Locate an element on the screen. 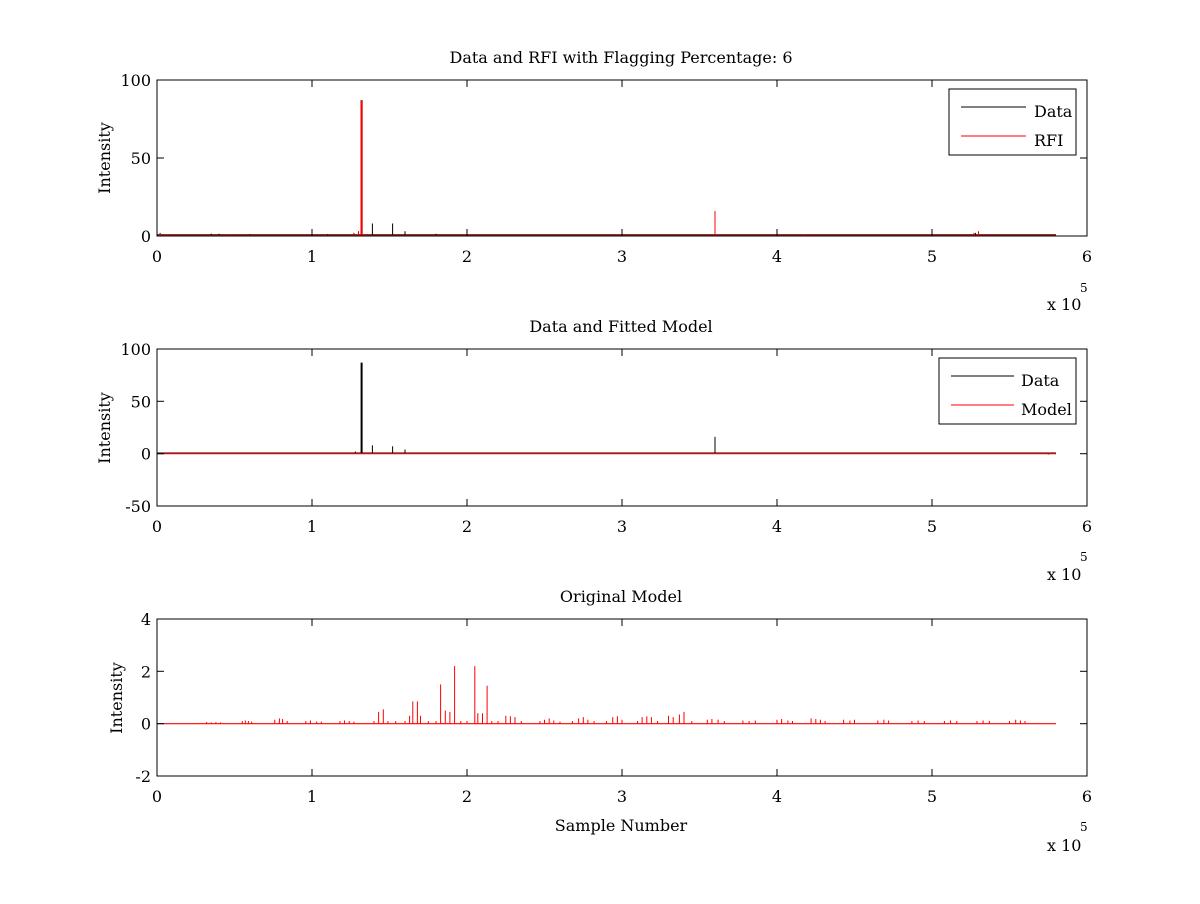  panel-3-ytick-label-2: 2 is located at coordinates (146, 671).